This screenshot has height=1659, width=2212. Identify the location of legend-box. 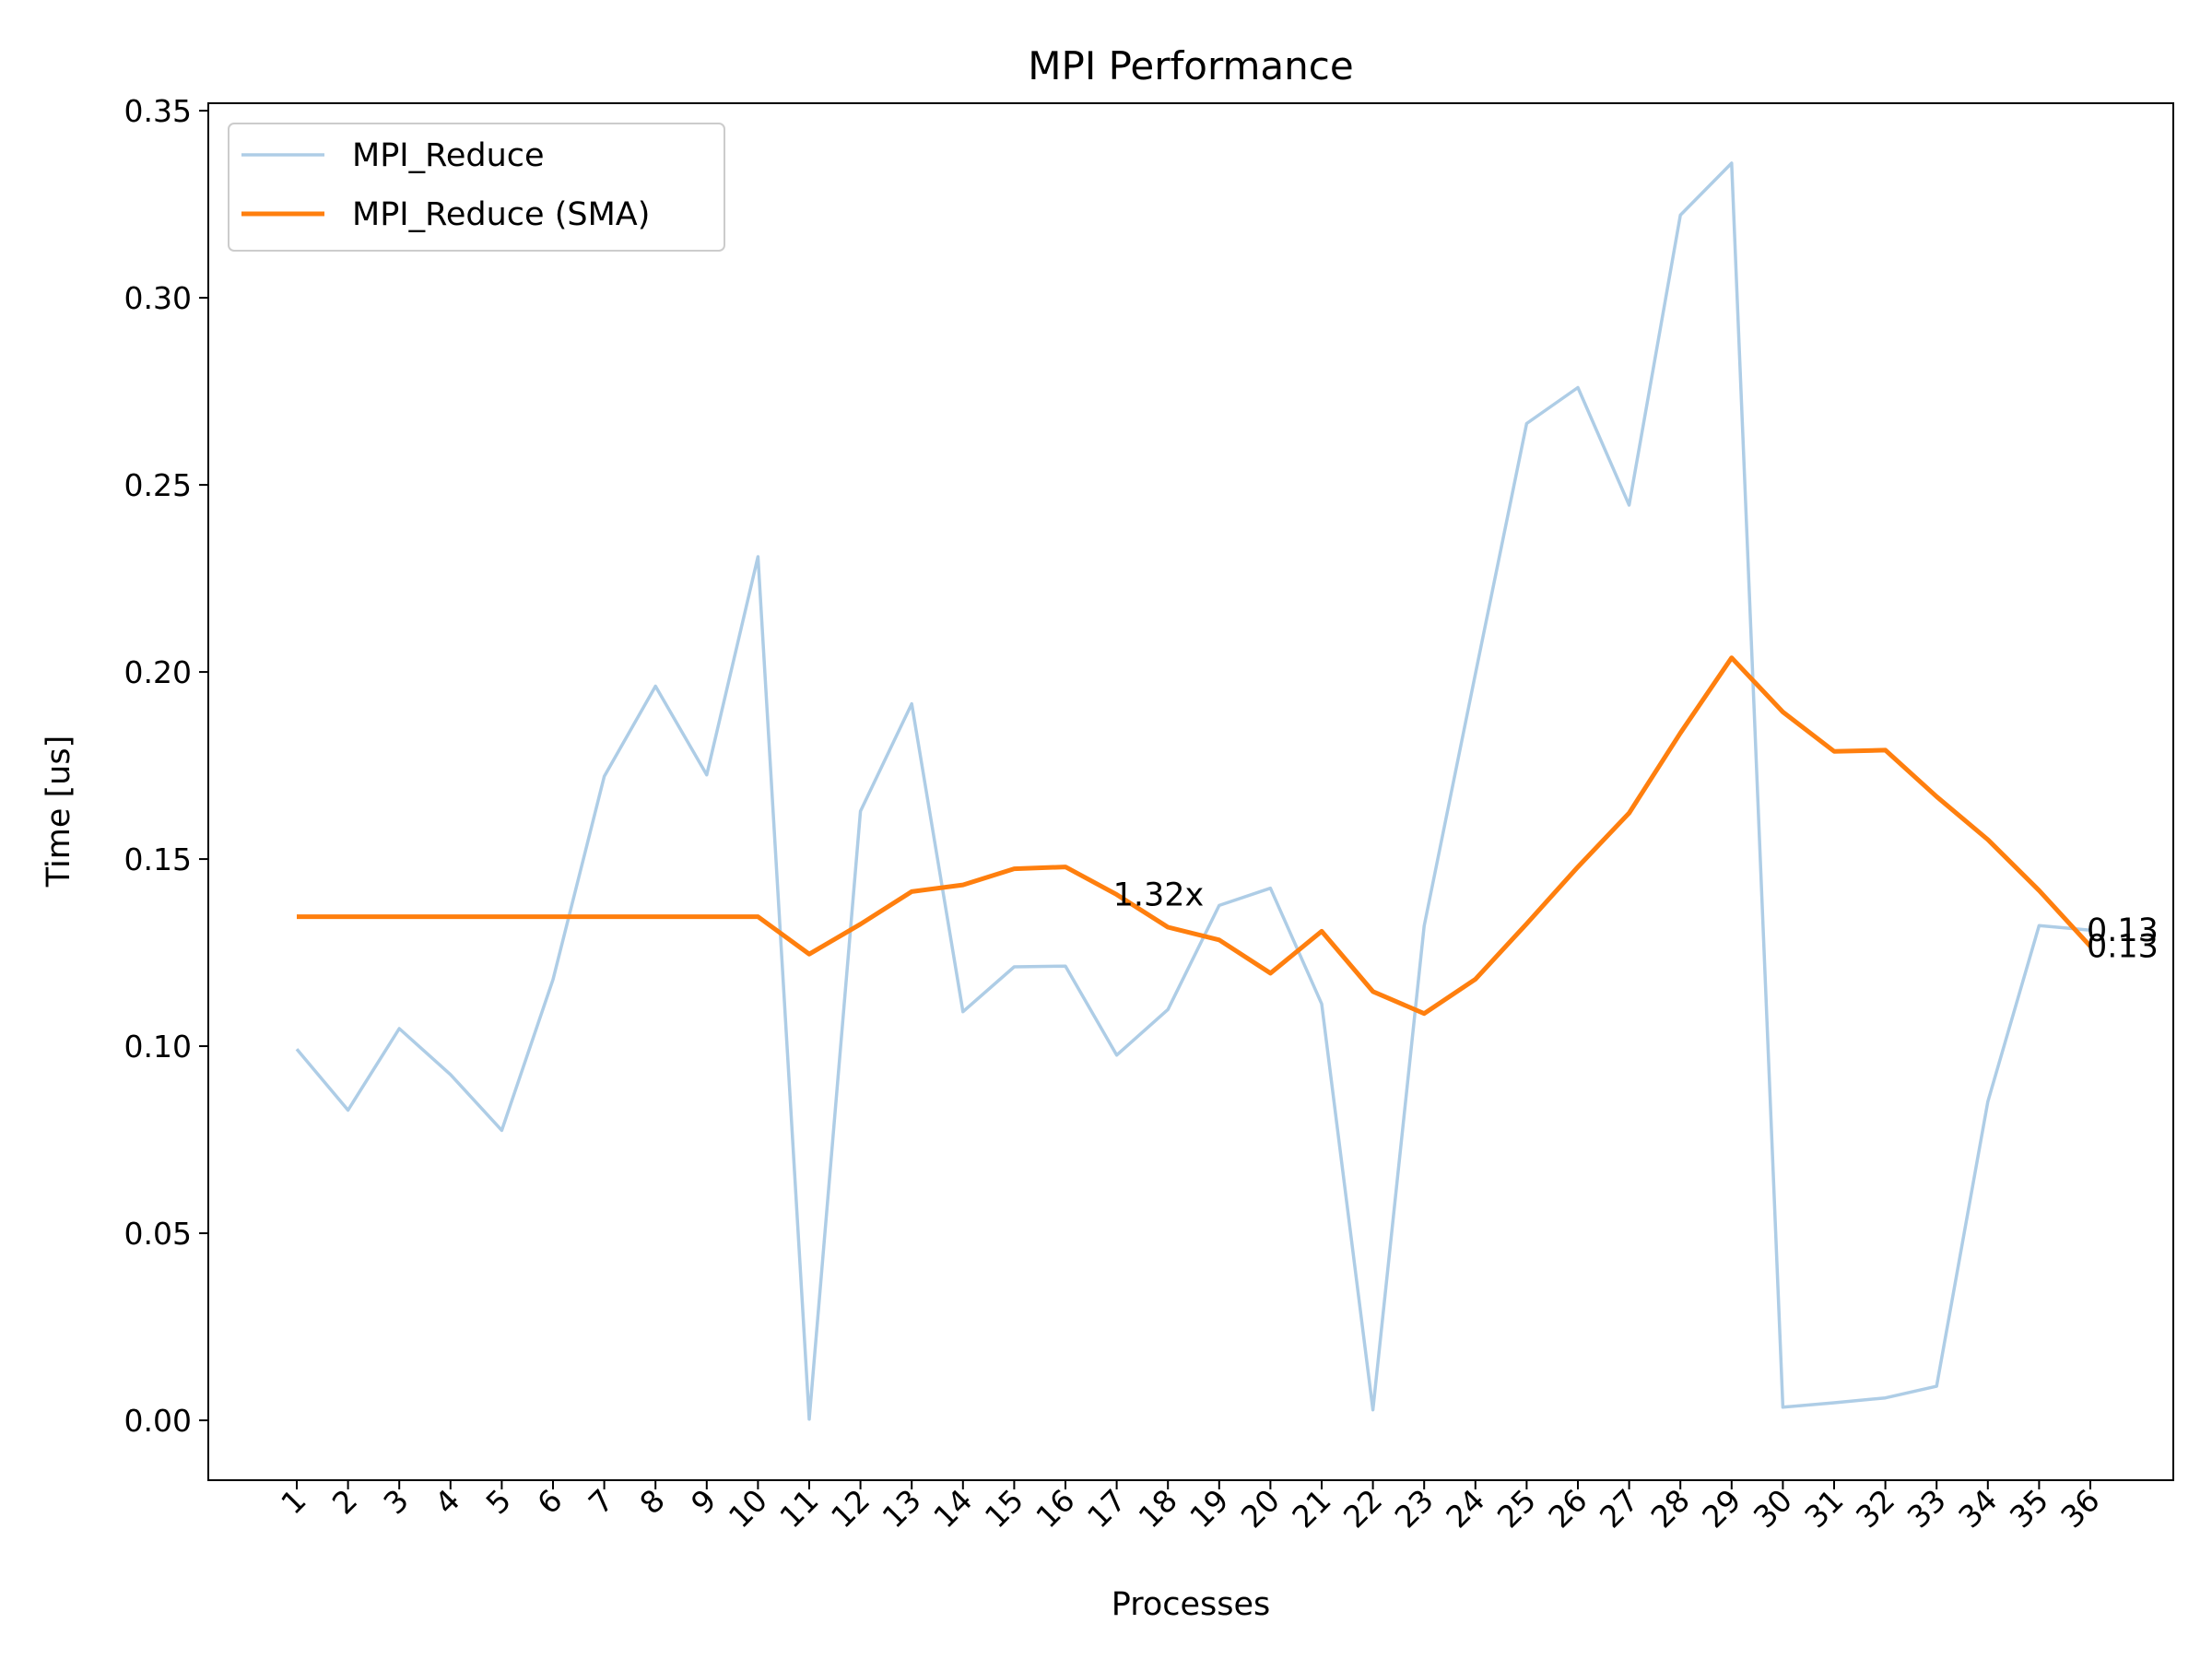
(476, 187).